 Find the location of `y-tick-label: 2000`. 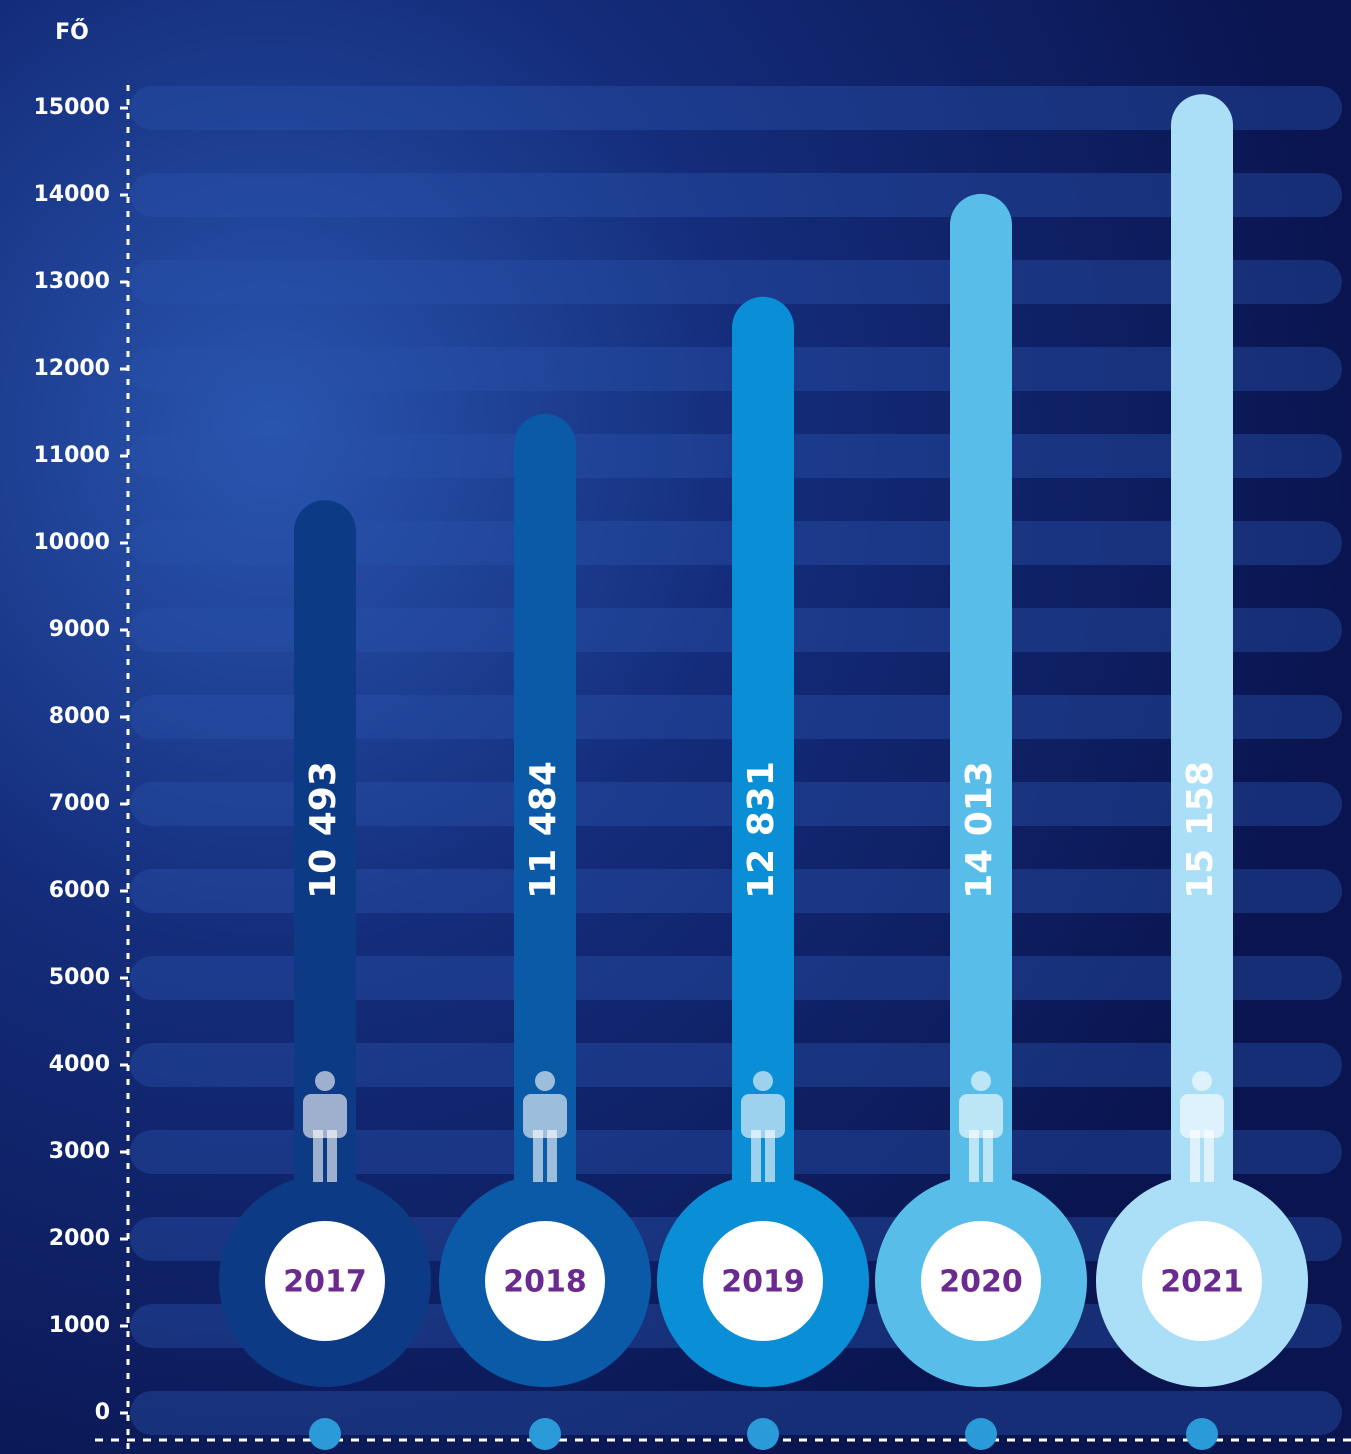

y-tick-label: 2000 is located at coordinates (79, 1238).